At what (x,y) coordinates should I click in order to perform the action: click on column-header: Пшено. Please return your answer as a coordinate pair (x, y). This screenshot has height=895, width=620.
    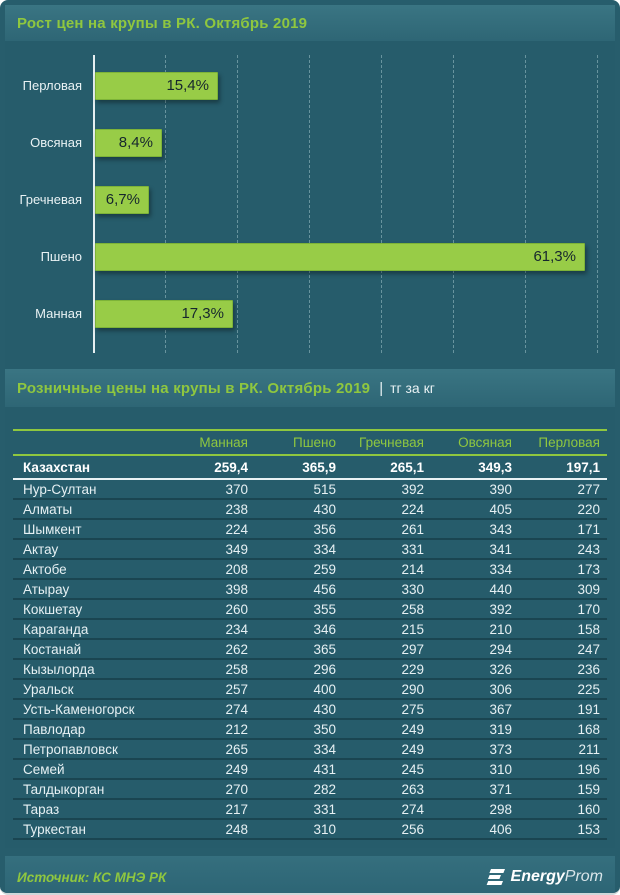
    Looking at the image, I should click on (314, 442).